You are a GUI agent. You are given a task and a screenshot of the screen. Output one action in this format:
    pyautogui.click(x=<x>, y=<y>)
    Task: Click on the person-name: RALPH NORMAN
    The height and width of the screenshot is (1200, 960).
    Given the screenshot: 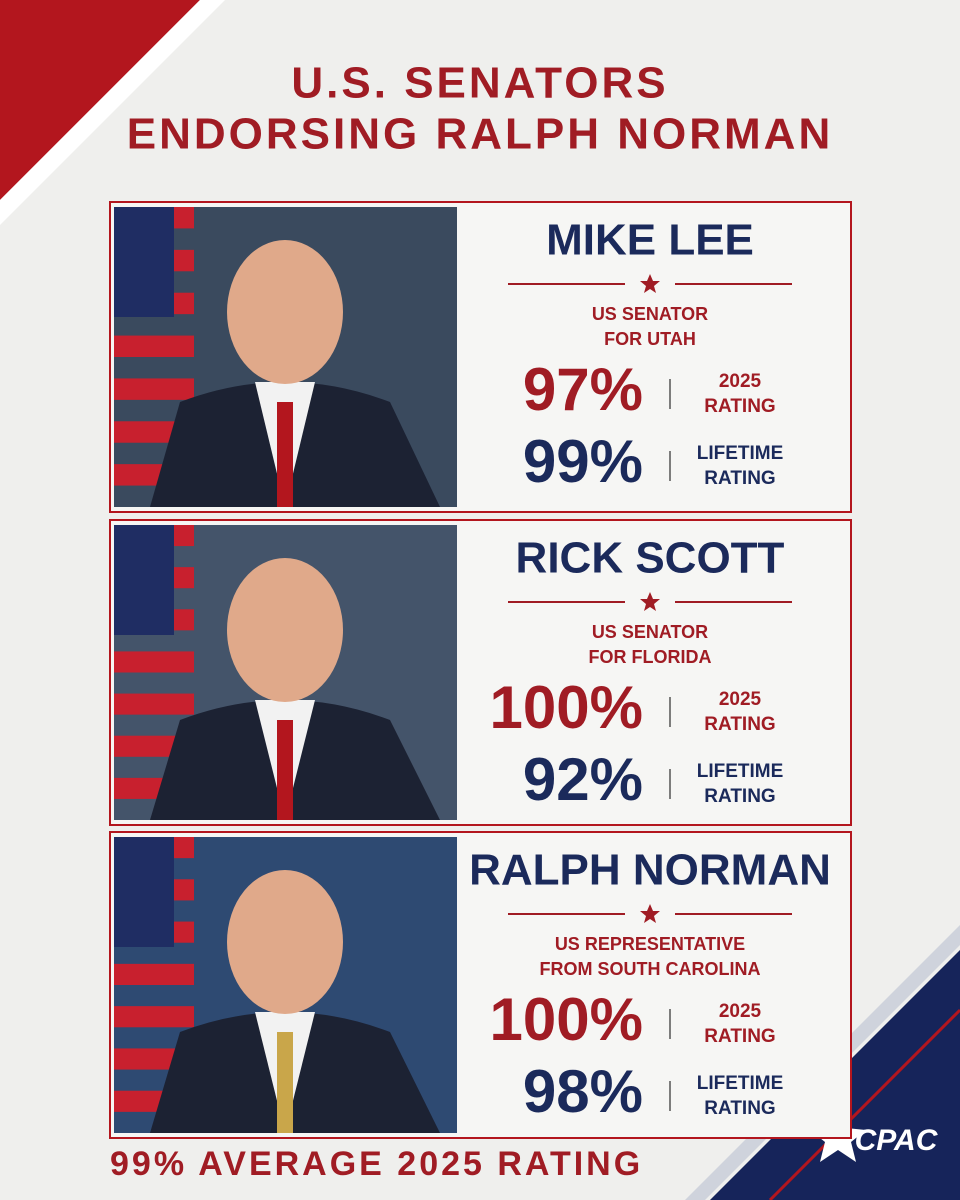 What is the action you would take?
    pyautogui.click(x=650, y=870)
    